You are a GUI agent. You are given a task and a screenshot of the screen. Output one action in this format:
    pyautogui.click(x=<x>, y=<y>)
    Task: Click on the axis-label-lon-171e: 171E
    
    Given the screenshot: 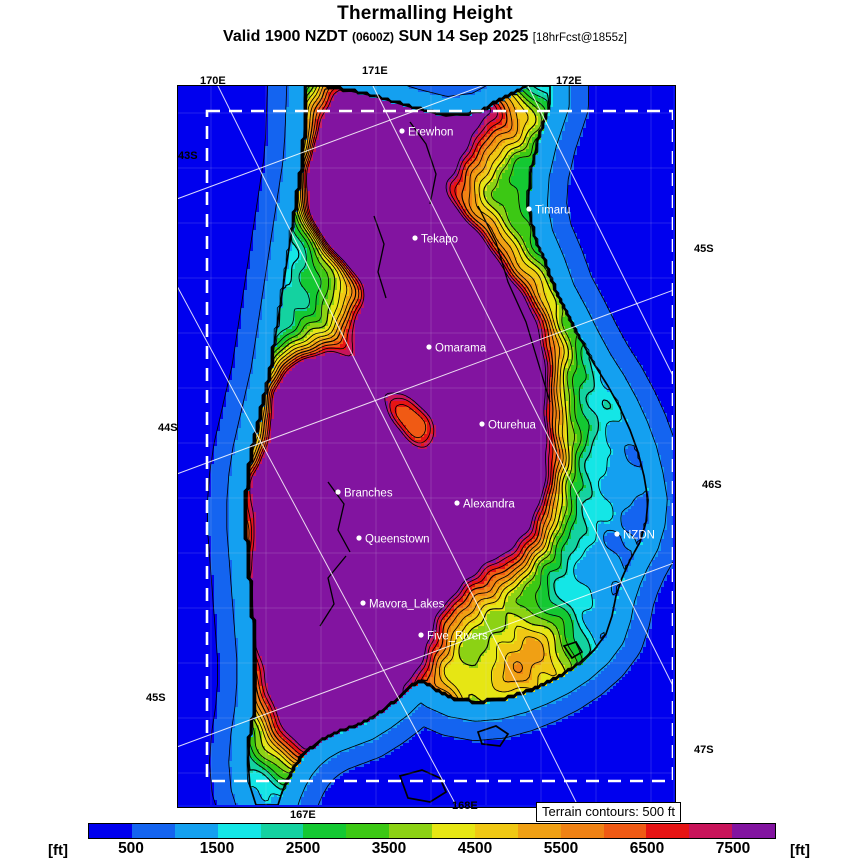 What is the action you would take?
    pyautogui.click(x=375, y=71)
    